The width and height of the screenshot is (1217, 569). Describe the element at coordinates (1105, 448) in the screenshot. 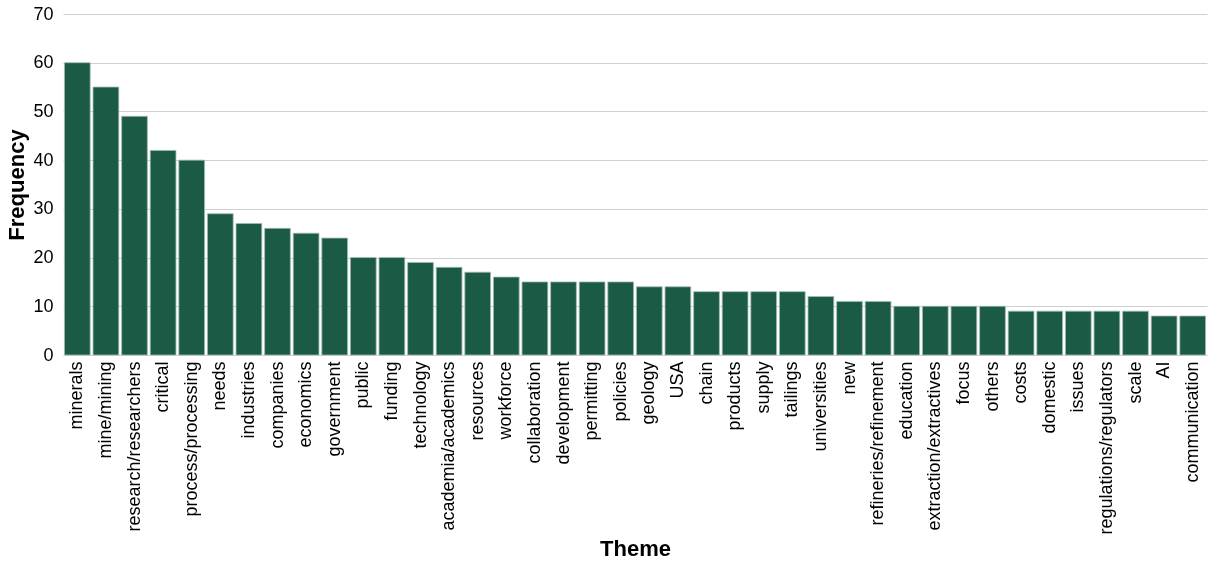

I see `x-tick-label: regulations/regulators` at that location.